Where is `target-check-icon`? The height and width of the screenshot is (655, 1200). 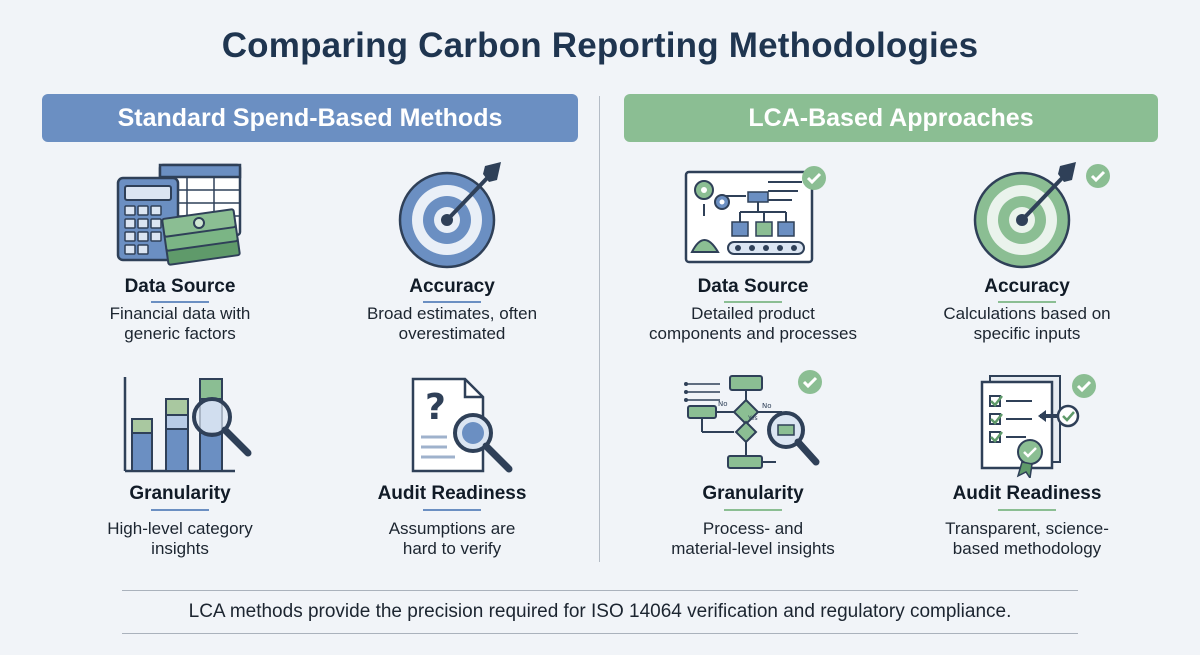
target-check-icon is located at coordinates (1041, 215).